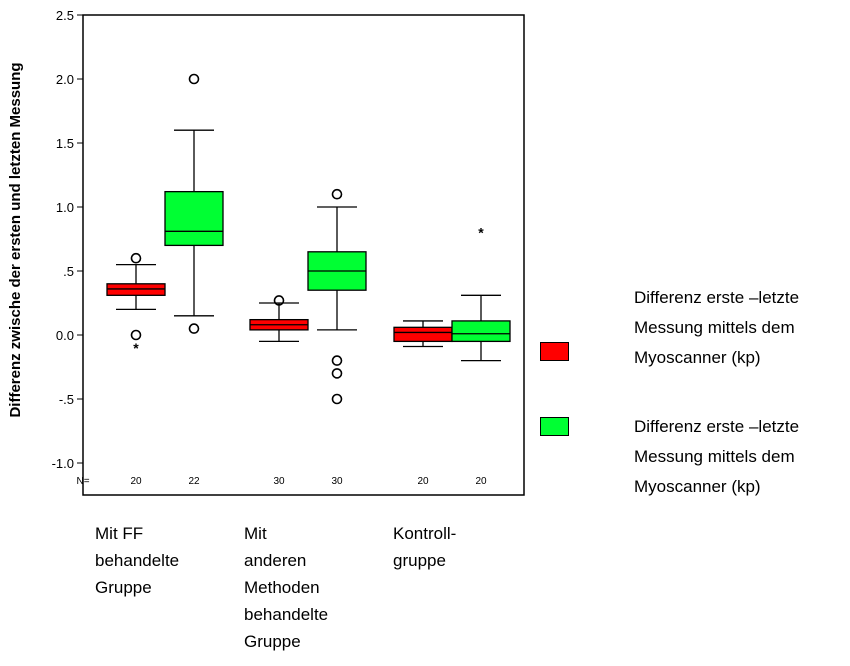  Describe the element at coordinates (65, 15) in the screenshot. I see `y-tick-label: 2.5` at that location.